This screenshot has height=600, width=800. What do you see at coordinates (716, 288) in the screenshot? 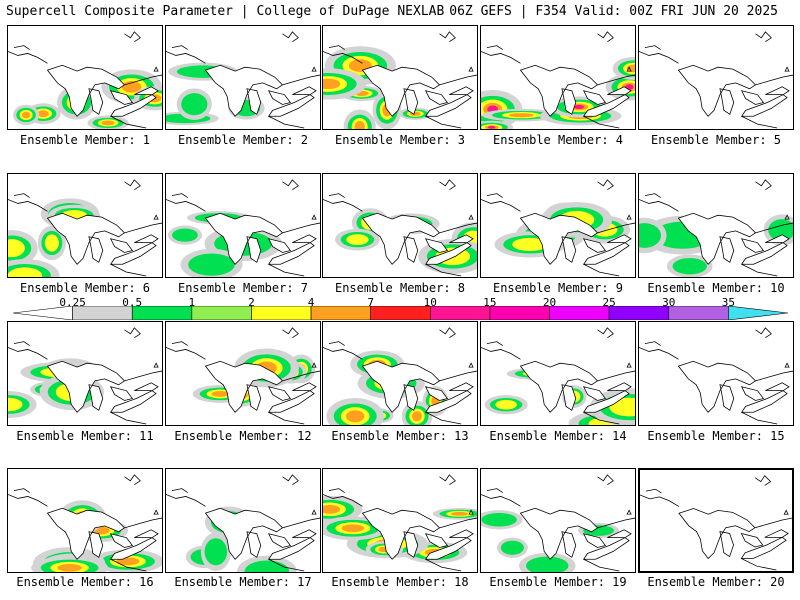
I see `ensemble-member-caption: Ensemble Member: 10` at bounding box center [716, 288].